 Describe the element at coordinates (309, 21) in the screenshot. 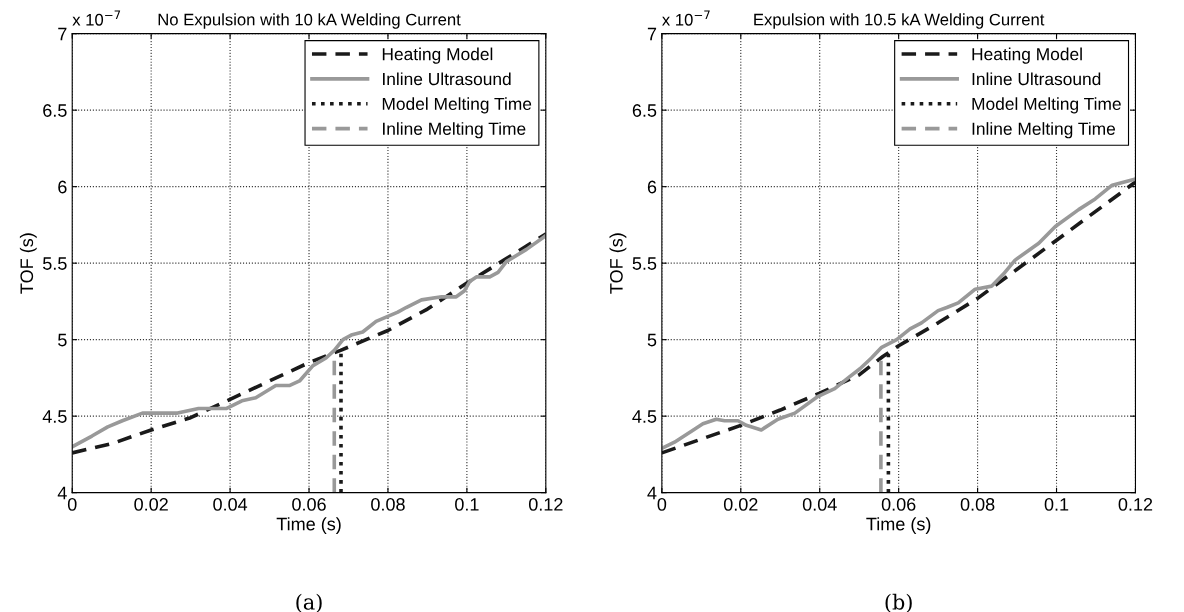

I see `chart-title: No Expulsion with 10 kA Welding Current` at that location.